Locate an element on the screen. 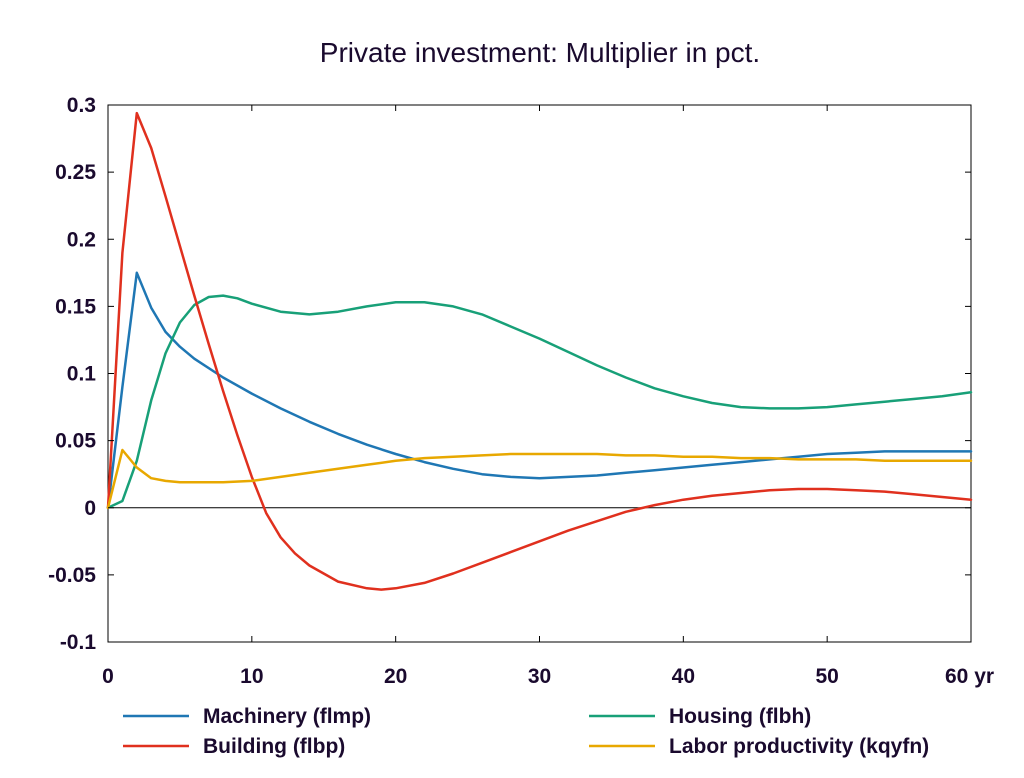 The height and width of the screenshot is (778, 1024). x-tick-label: 60 yr is located at coordinates (969, 676).